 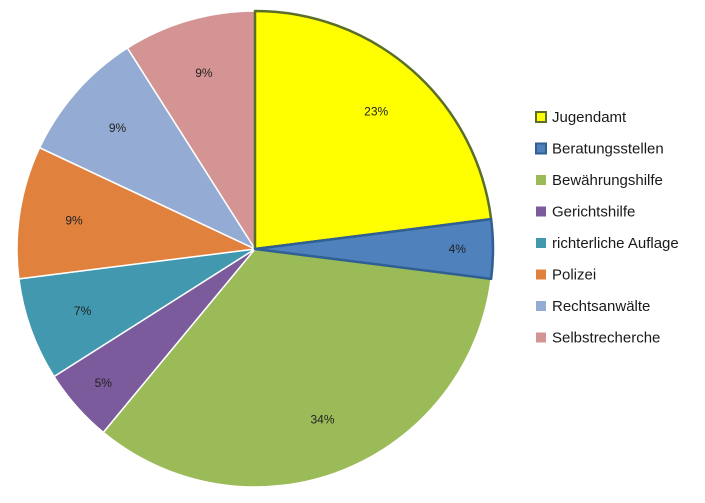 What do you see at coordinates (376, 112) in the screenshot?
I see `slice-label-jugendamt: 23%` at bounding box center [376, 112].